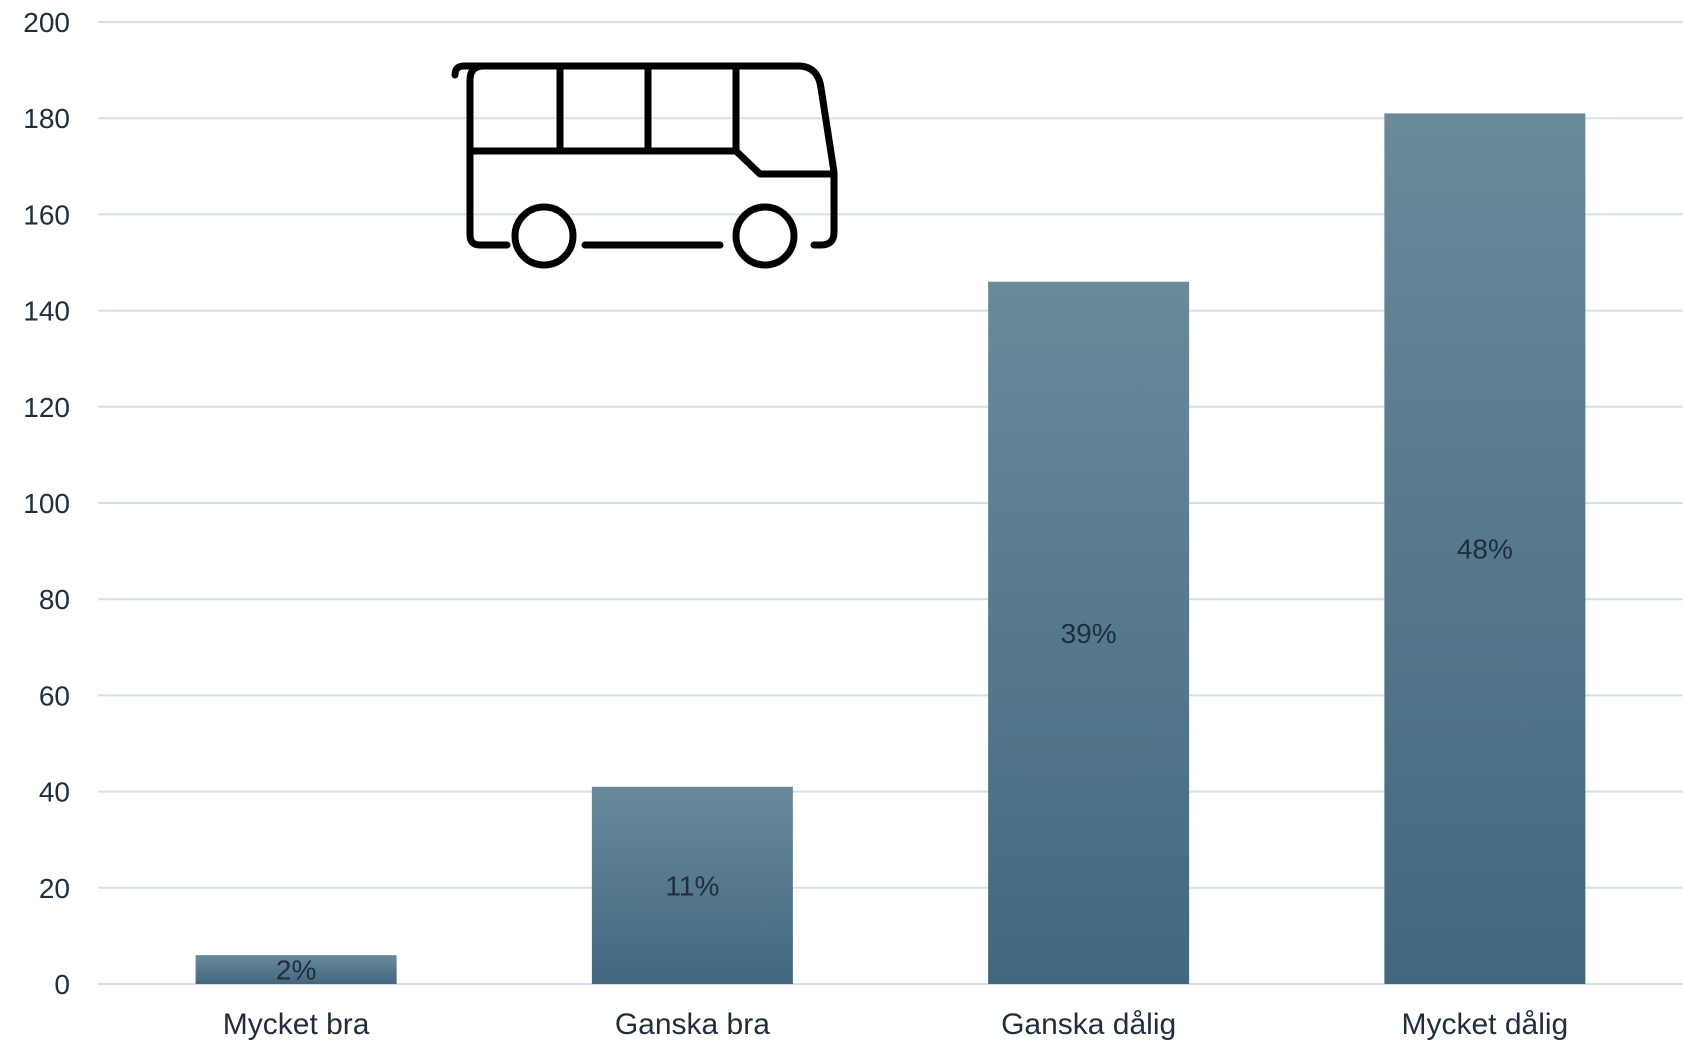  Describe the element at coordinates (692, 1024) in the screenshot. I see `x-category-label: Ganska bra` at that location.